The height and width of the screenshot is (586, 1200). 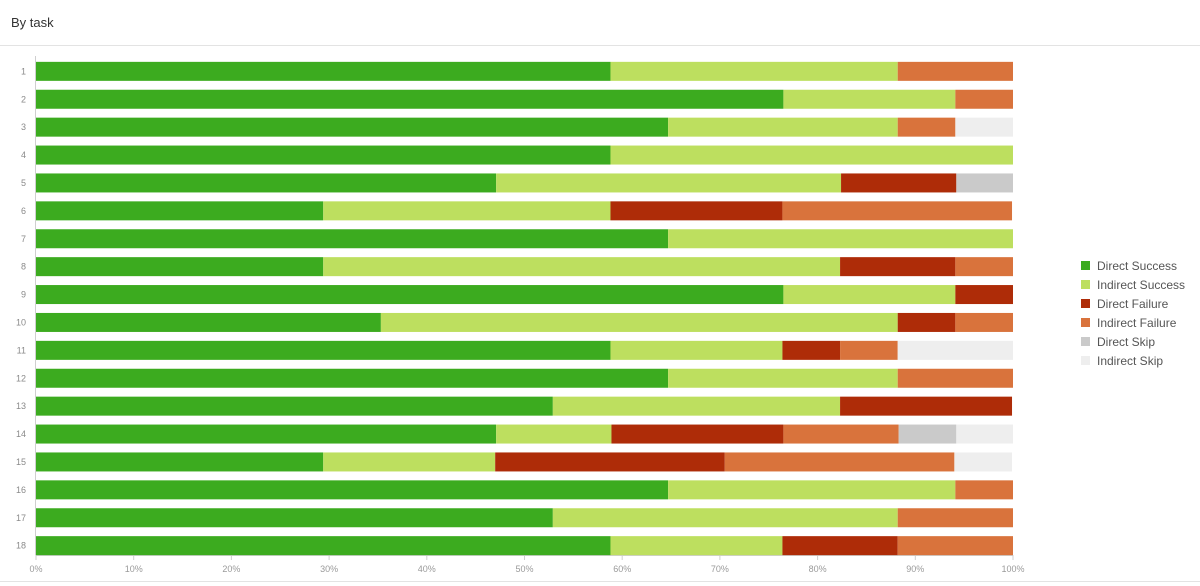 I want to click on legend-item: Direct Skip, so click(x=1133, y=341).